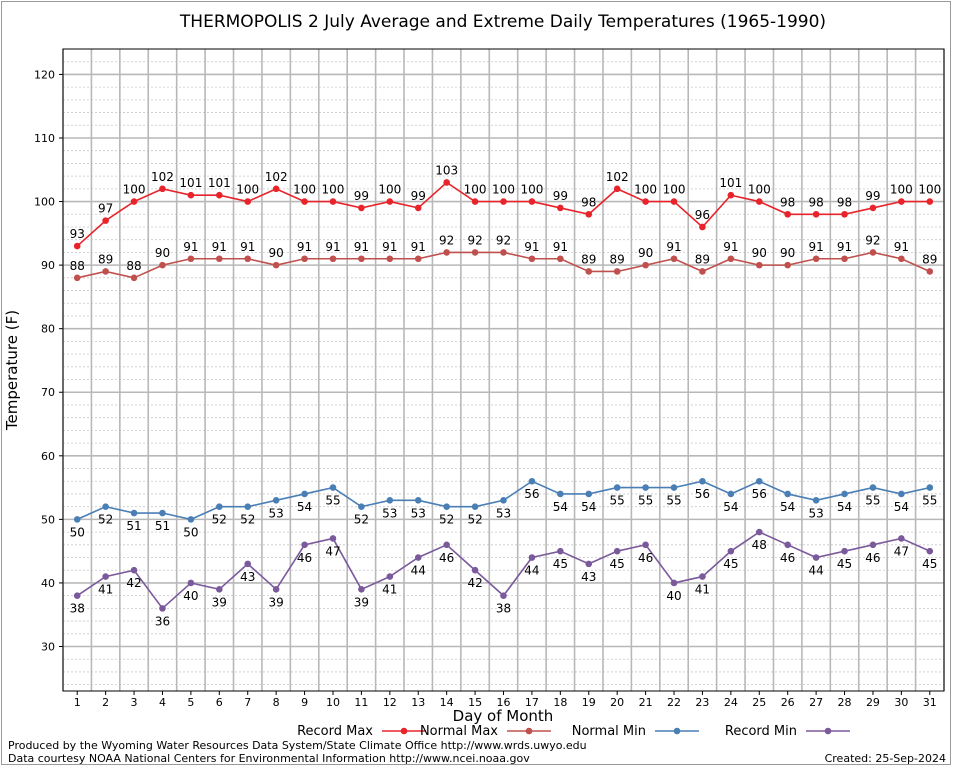  What do you see at coordinates (446, 558) in the screenshot?
I see `data-label: 46` at bounding box center [446, 558].